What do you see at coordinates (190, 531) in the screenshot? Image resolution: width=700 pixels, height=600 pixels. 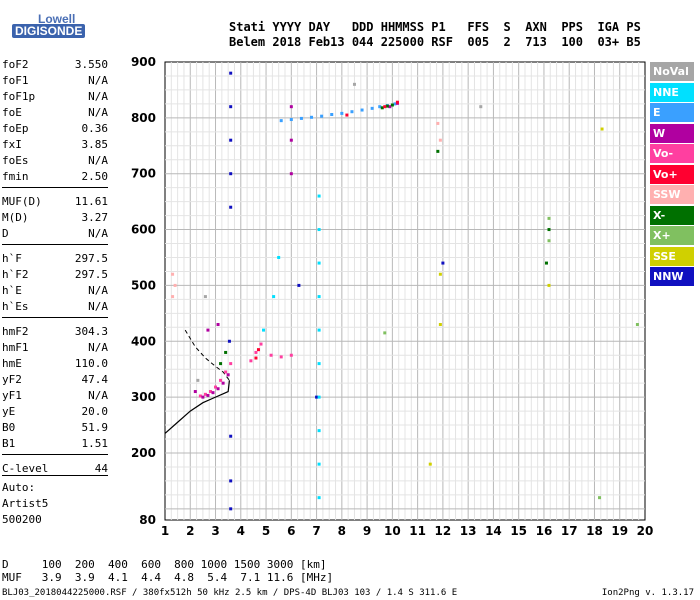 I see `x-tick-label: 2` at bounding box center [190, 531].